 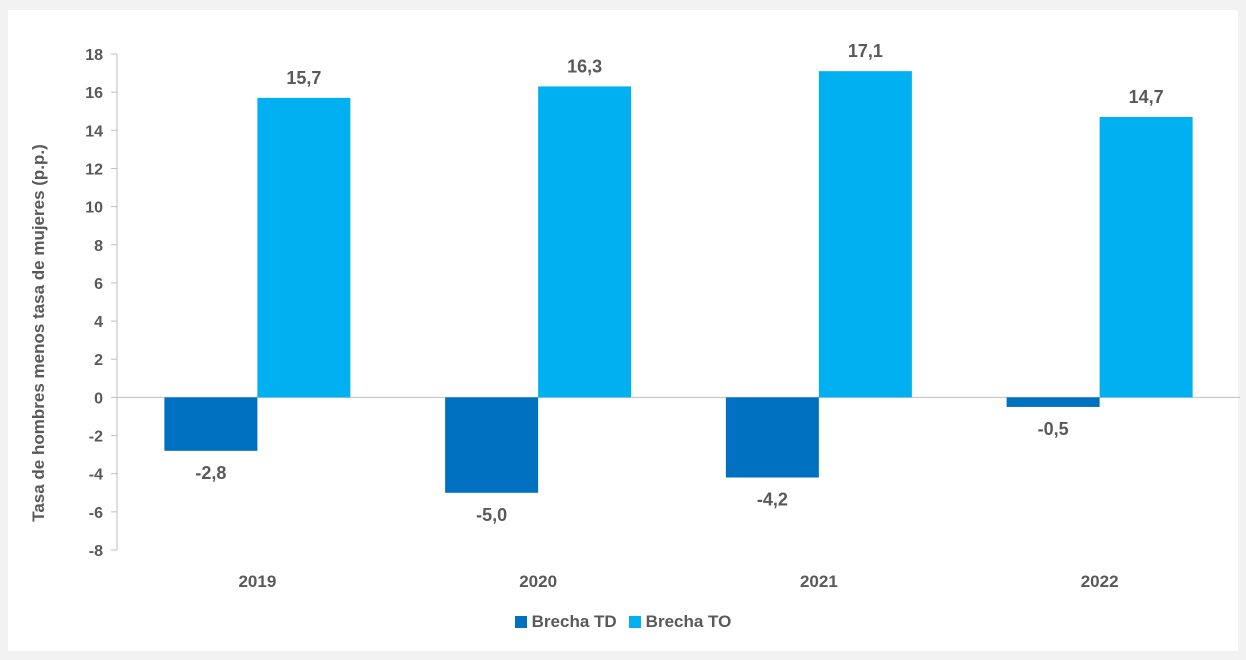 I want to click on legend: Brecha TD Brecha TO, so click(x=623, y=622).